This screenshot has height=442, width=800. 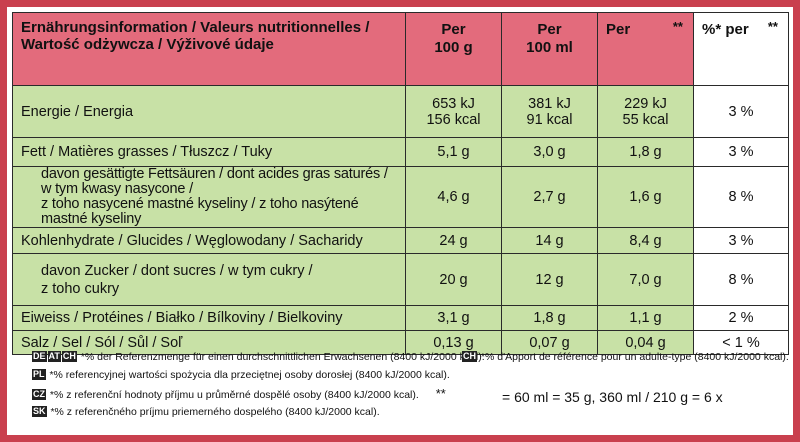 What do you see at coordinates (645, 111) in the screenshot?
I see `value-per-portion: 229 kJ 55 kcal` at bounding box center [645, 111].